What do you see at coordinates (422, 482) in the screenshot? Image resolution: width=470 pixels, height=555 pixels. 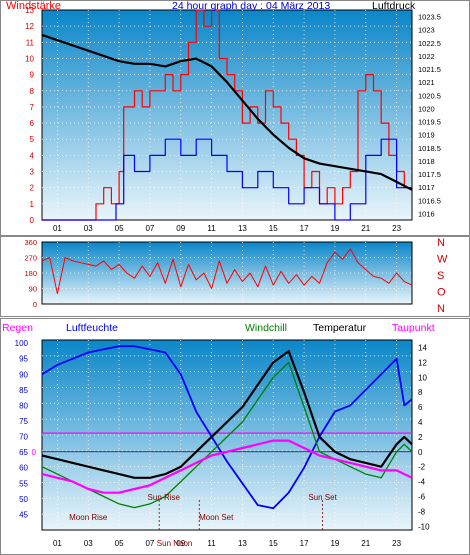 I see `chart3-y-right-tick: -4` at bounding box center [422, 482].